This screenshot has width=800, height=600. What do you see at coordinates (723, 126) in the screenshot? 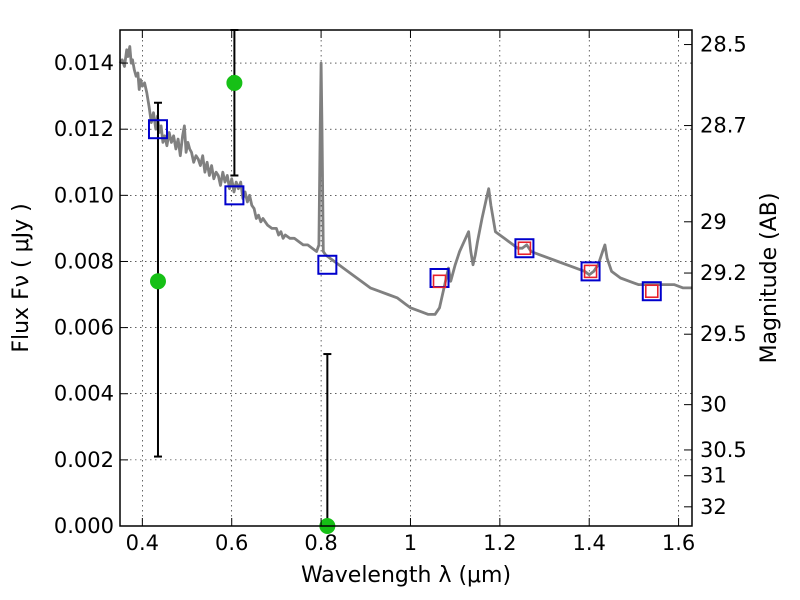
I see `y2-tick-label: 28.7` at bounding box center [723, 126].